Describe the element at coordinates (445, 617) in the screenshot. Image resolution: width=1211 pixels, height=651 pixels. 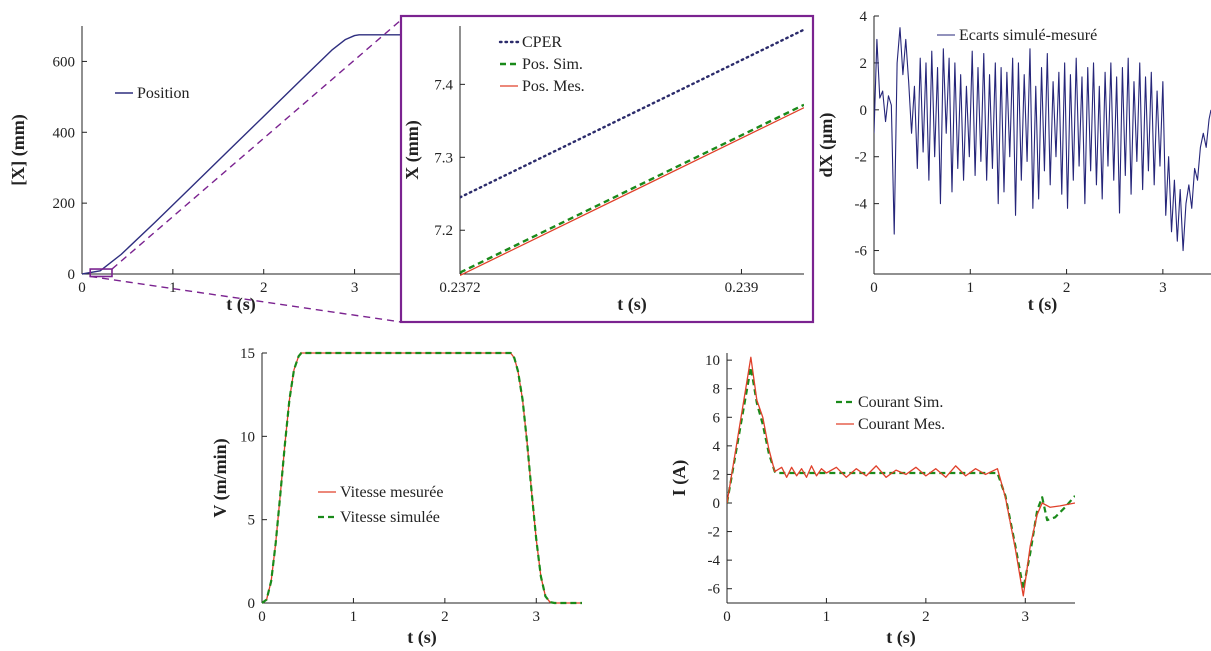
I see `vitesse-x-tick-label: 2` at that location.